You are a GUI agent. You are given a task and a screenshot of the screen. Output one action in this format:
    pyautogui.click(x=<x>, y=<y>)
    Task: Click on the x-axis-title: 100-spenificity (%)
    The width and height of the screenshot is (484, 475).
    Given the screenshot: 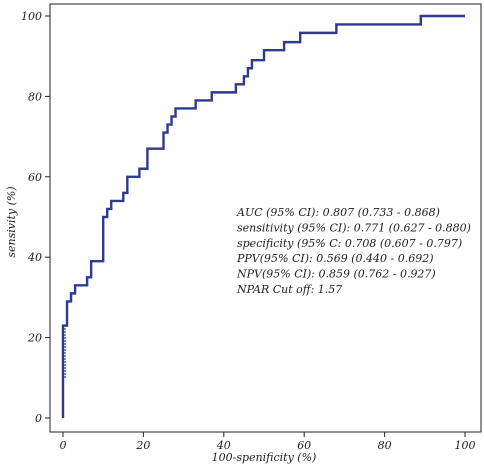 What is the action you would take?
    pyautogui.click(x=264, y=457)
    